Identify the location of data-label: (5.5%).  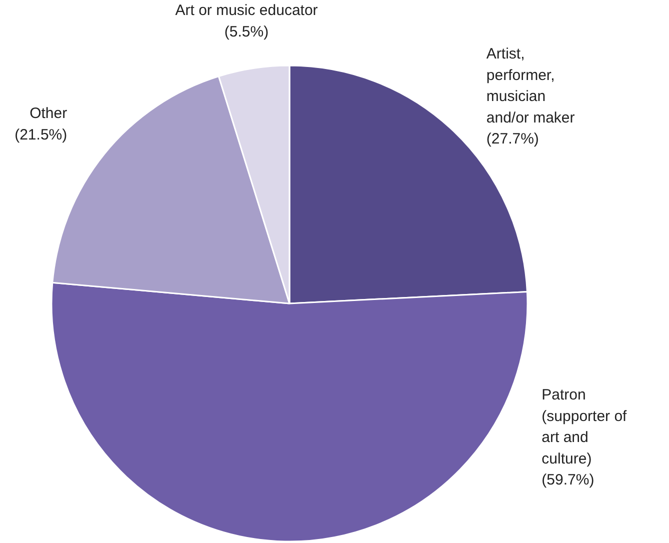
(246, 31).